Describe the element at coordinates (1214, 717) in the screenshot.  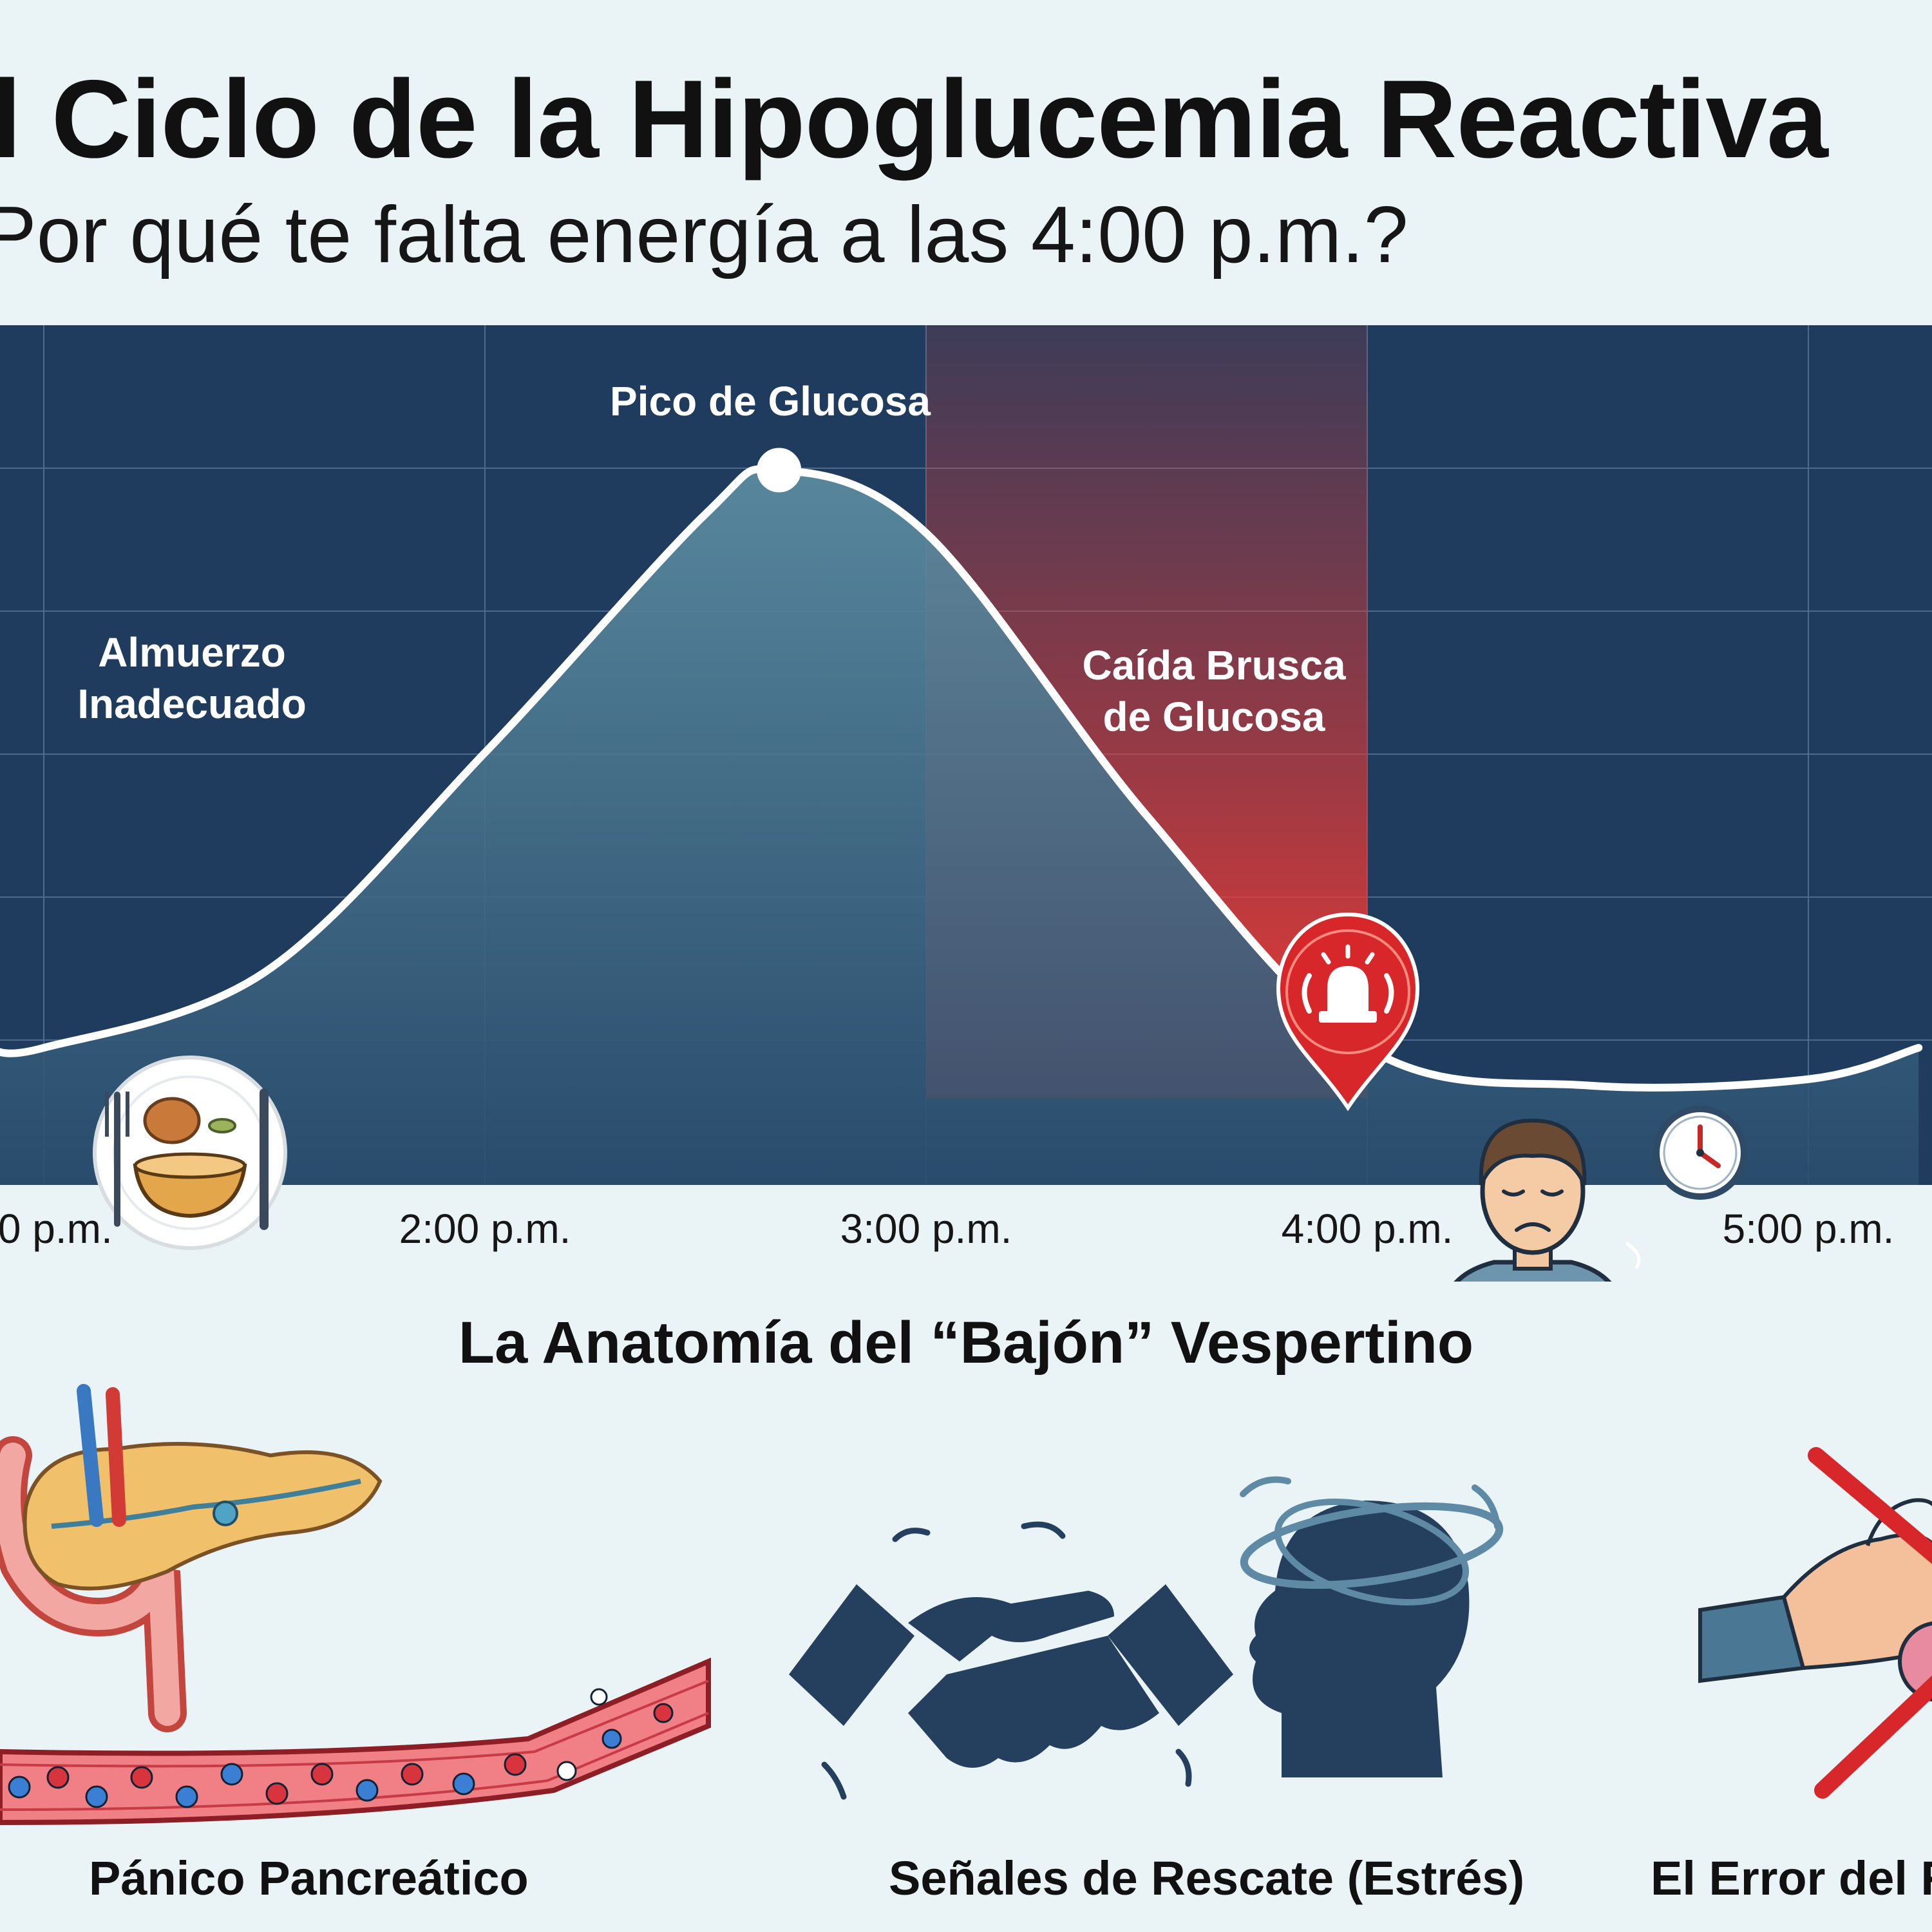
I see `annotation-drop-line2: de Glucosa` at that location.